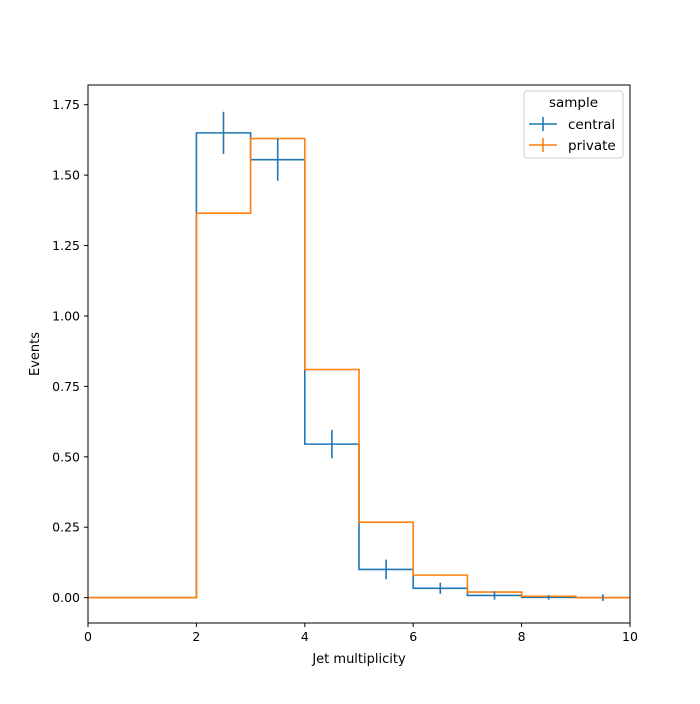  What do you see at coordinates (358, 659) in the screenshot?
I see `x-axis-label: Jet multiplicity` at bounding box center [358, 659].